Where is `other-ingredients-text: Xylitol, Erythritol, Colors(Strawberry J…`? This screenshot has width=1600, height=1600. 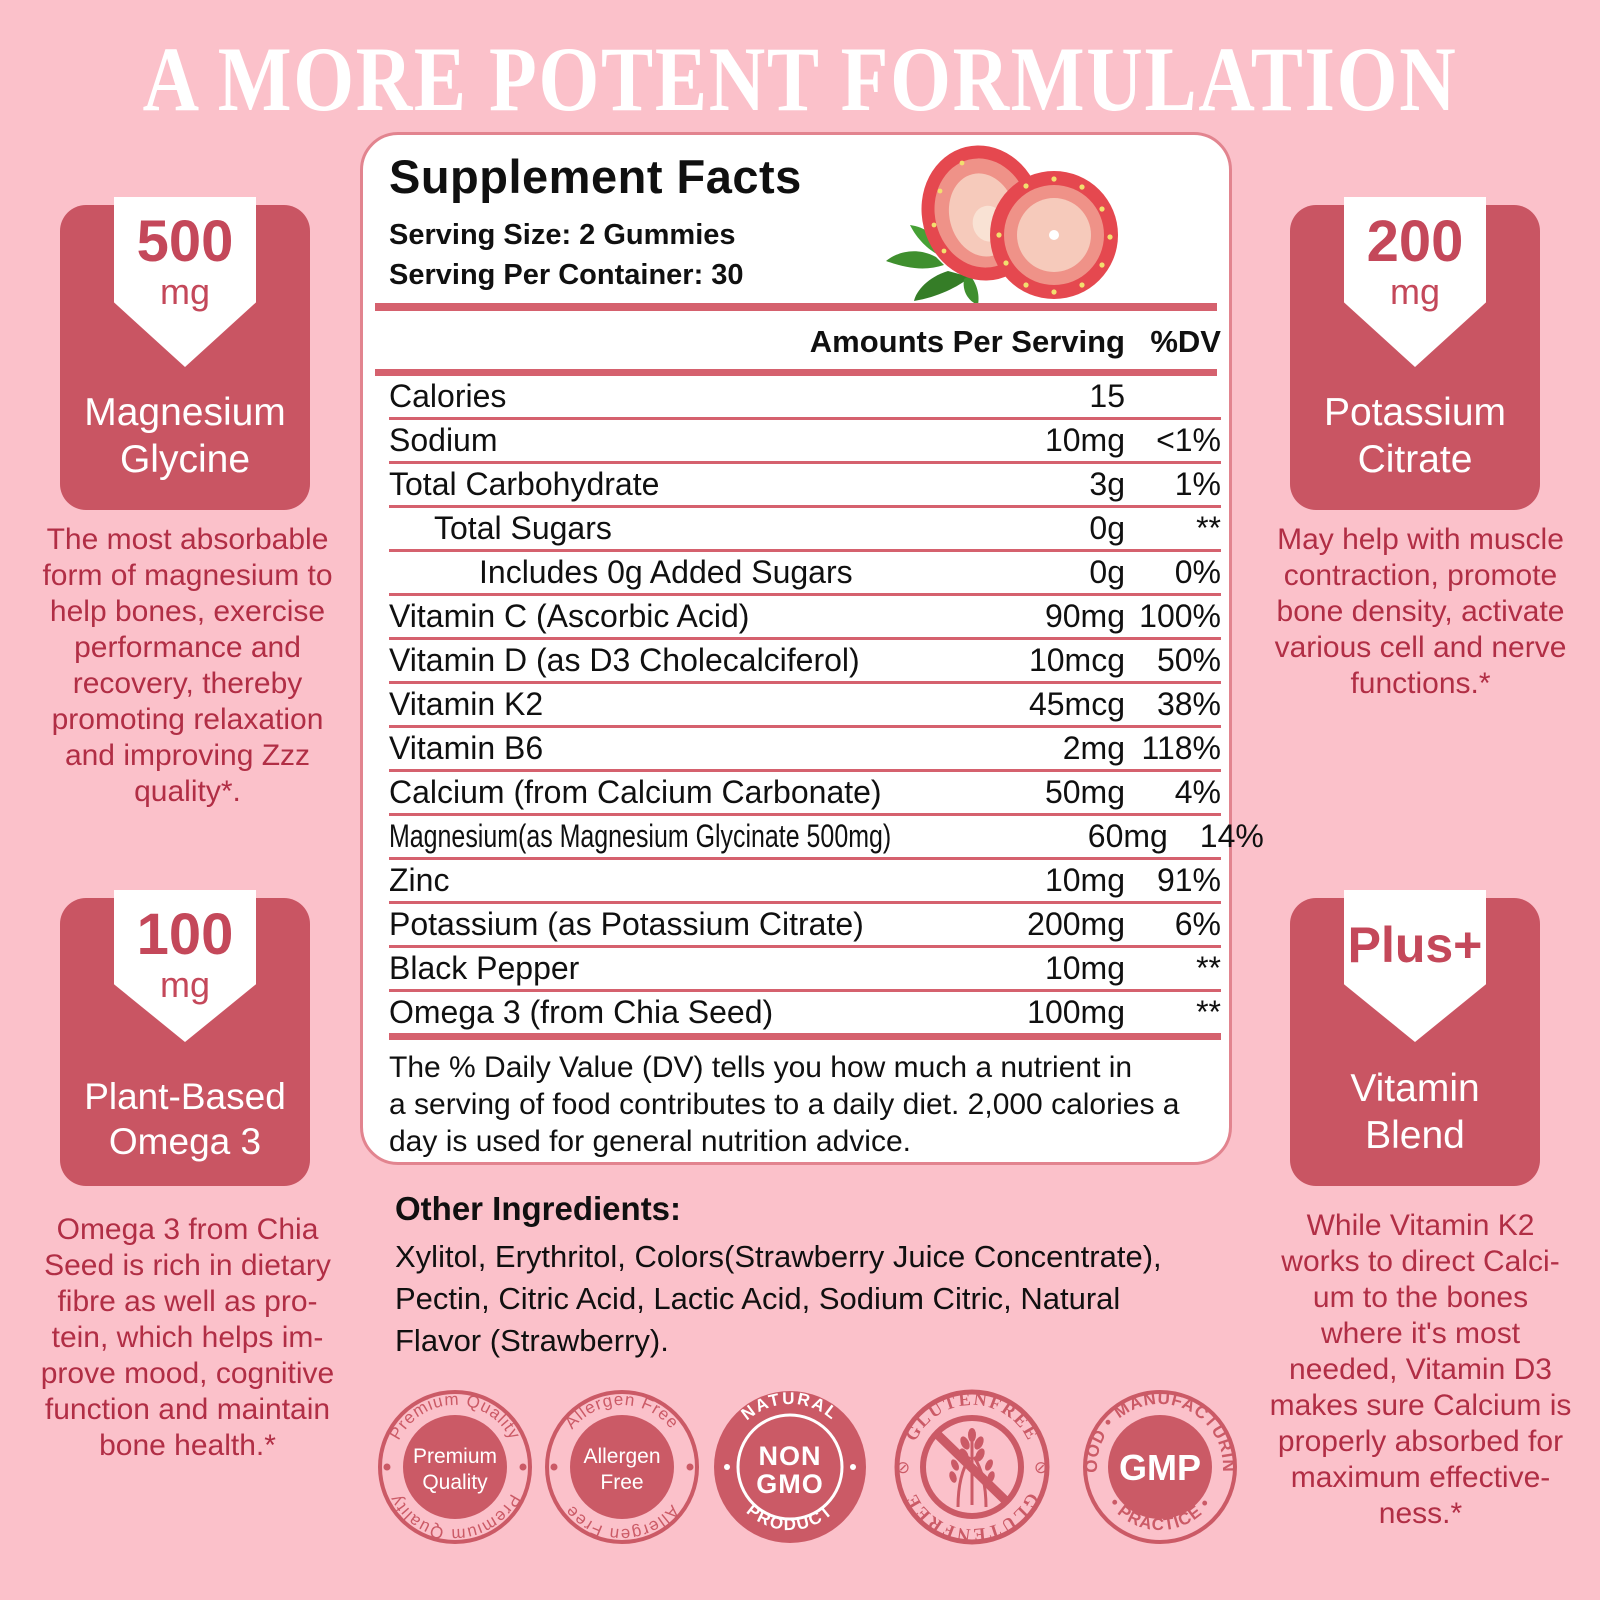 other-ingredients-text: Xylitol, Erythritol, Colors(Strawberry J… is located at coordinates (778, 1298).